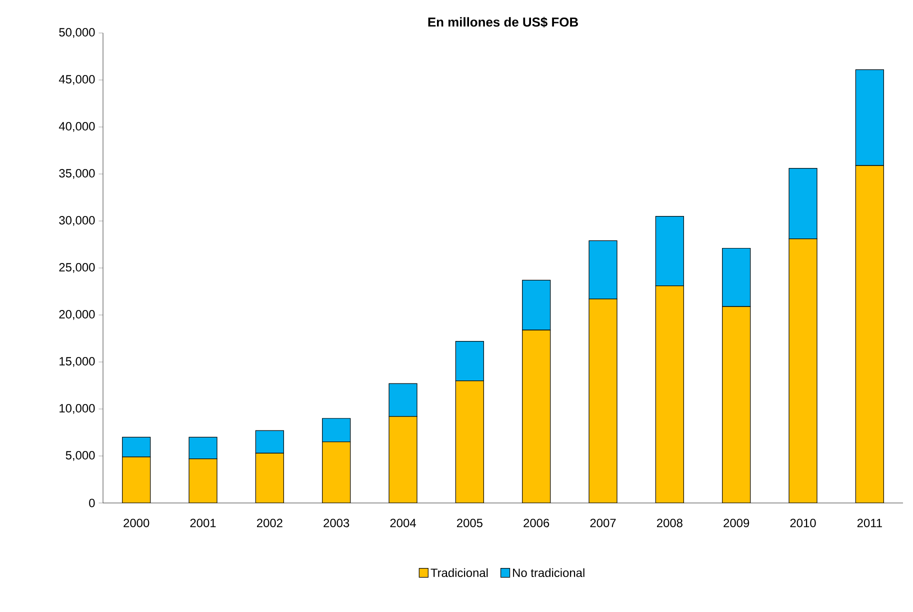  I want to click on y-tick-label: 30,000, so click(77, 221).